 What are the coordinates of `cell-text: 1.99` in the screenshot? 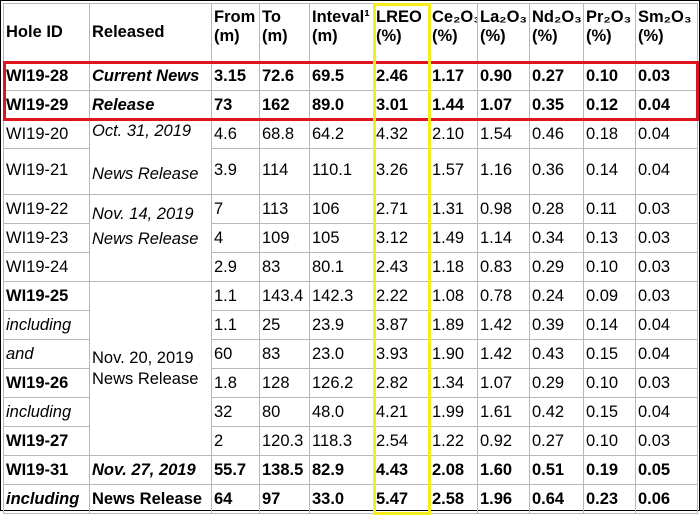 It's located at (448, 411).